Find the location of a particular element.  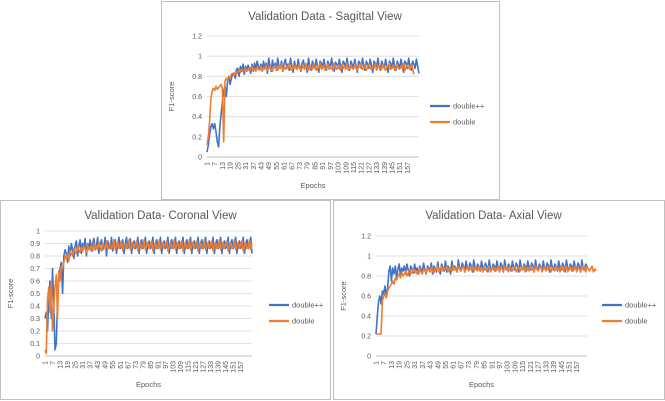

y-tick-label: 0.1 is located at coordinates (35, 344).